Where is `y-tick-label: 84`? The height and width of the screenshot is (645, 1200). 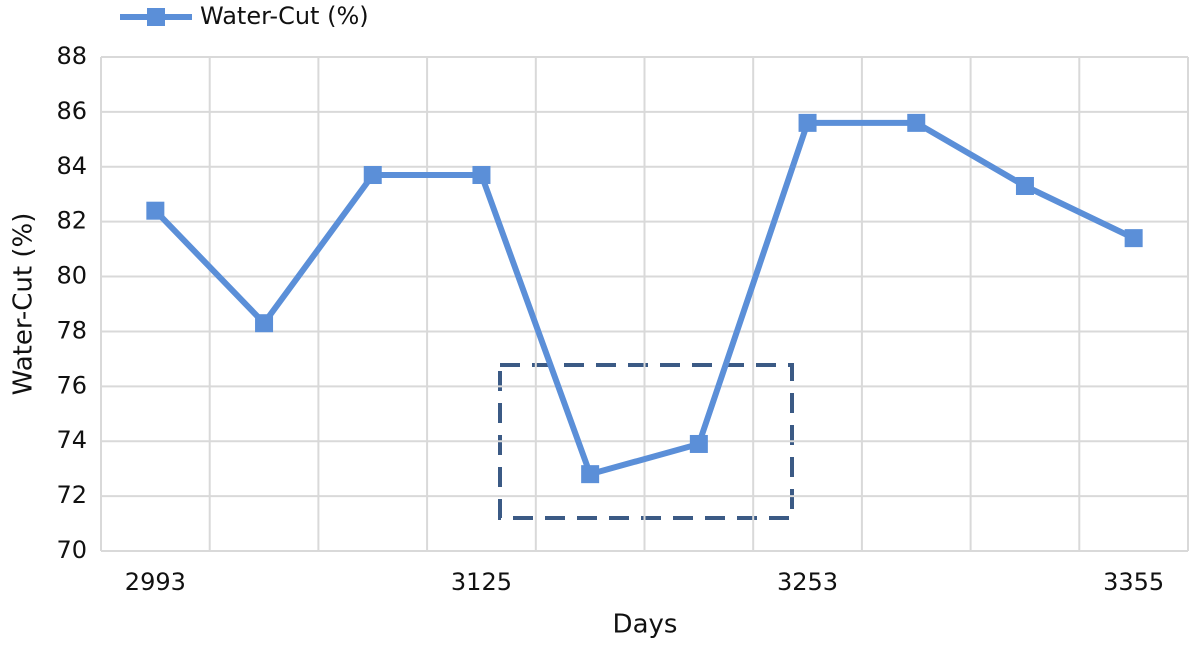 y-tick-label: 84 is located at coordinates (71, 166).